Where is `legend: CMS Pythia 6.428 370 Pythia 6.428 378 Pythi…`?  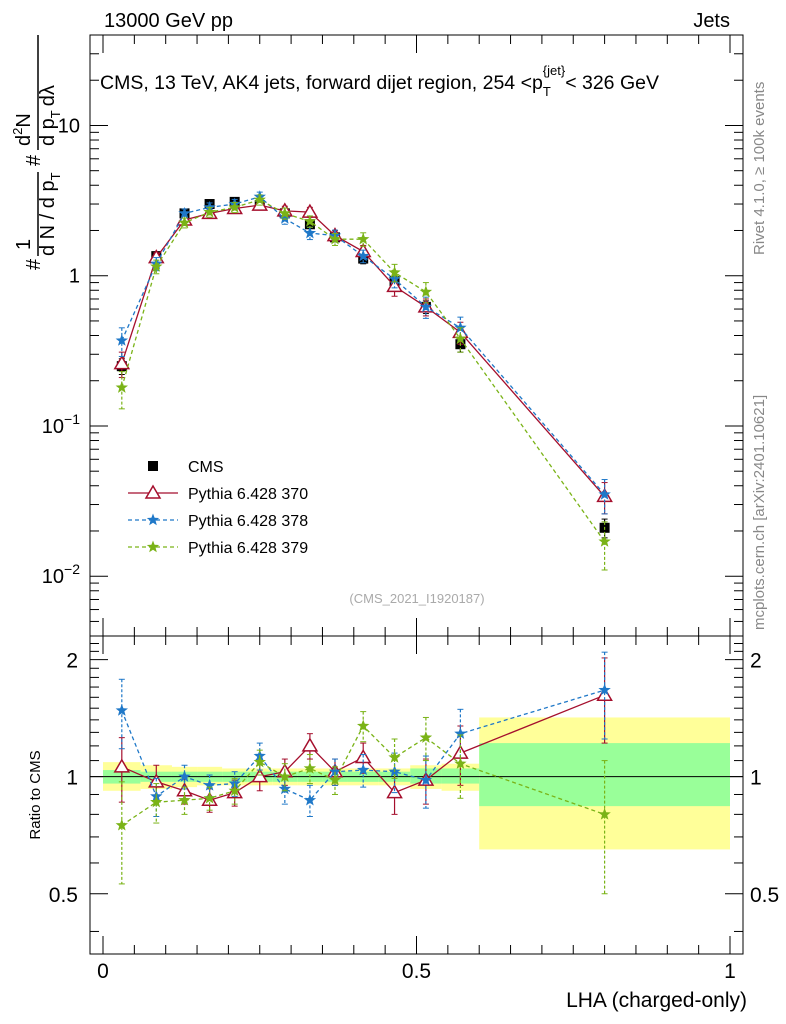 legend: CMS Pythia 6.428 370 Pythia 6.428 378 Pythi… is located at coordinates (218, 508).